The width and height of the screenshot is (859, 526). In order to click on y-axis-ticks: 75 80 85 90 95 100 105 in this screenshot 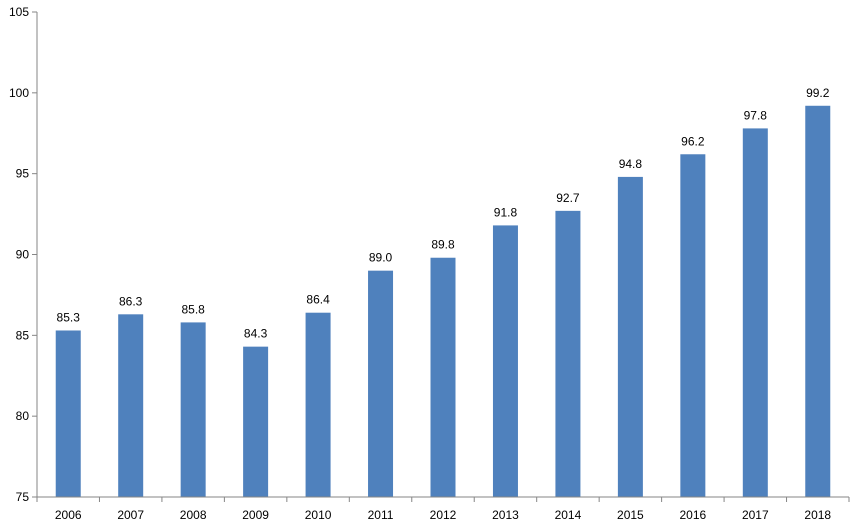, I will do `click(23, 254)`.